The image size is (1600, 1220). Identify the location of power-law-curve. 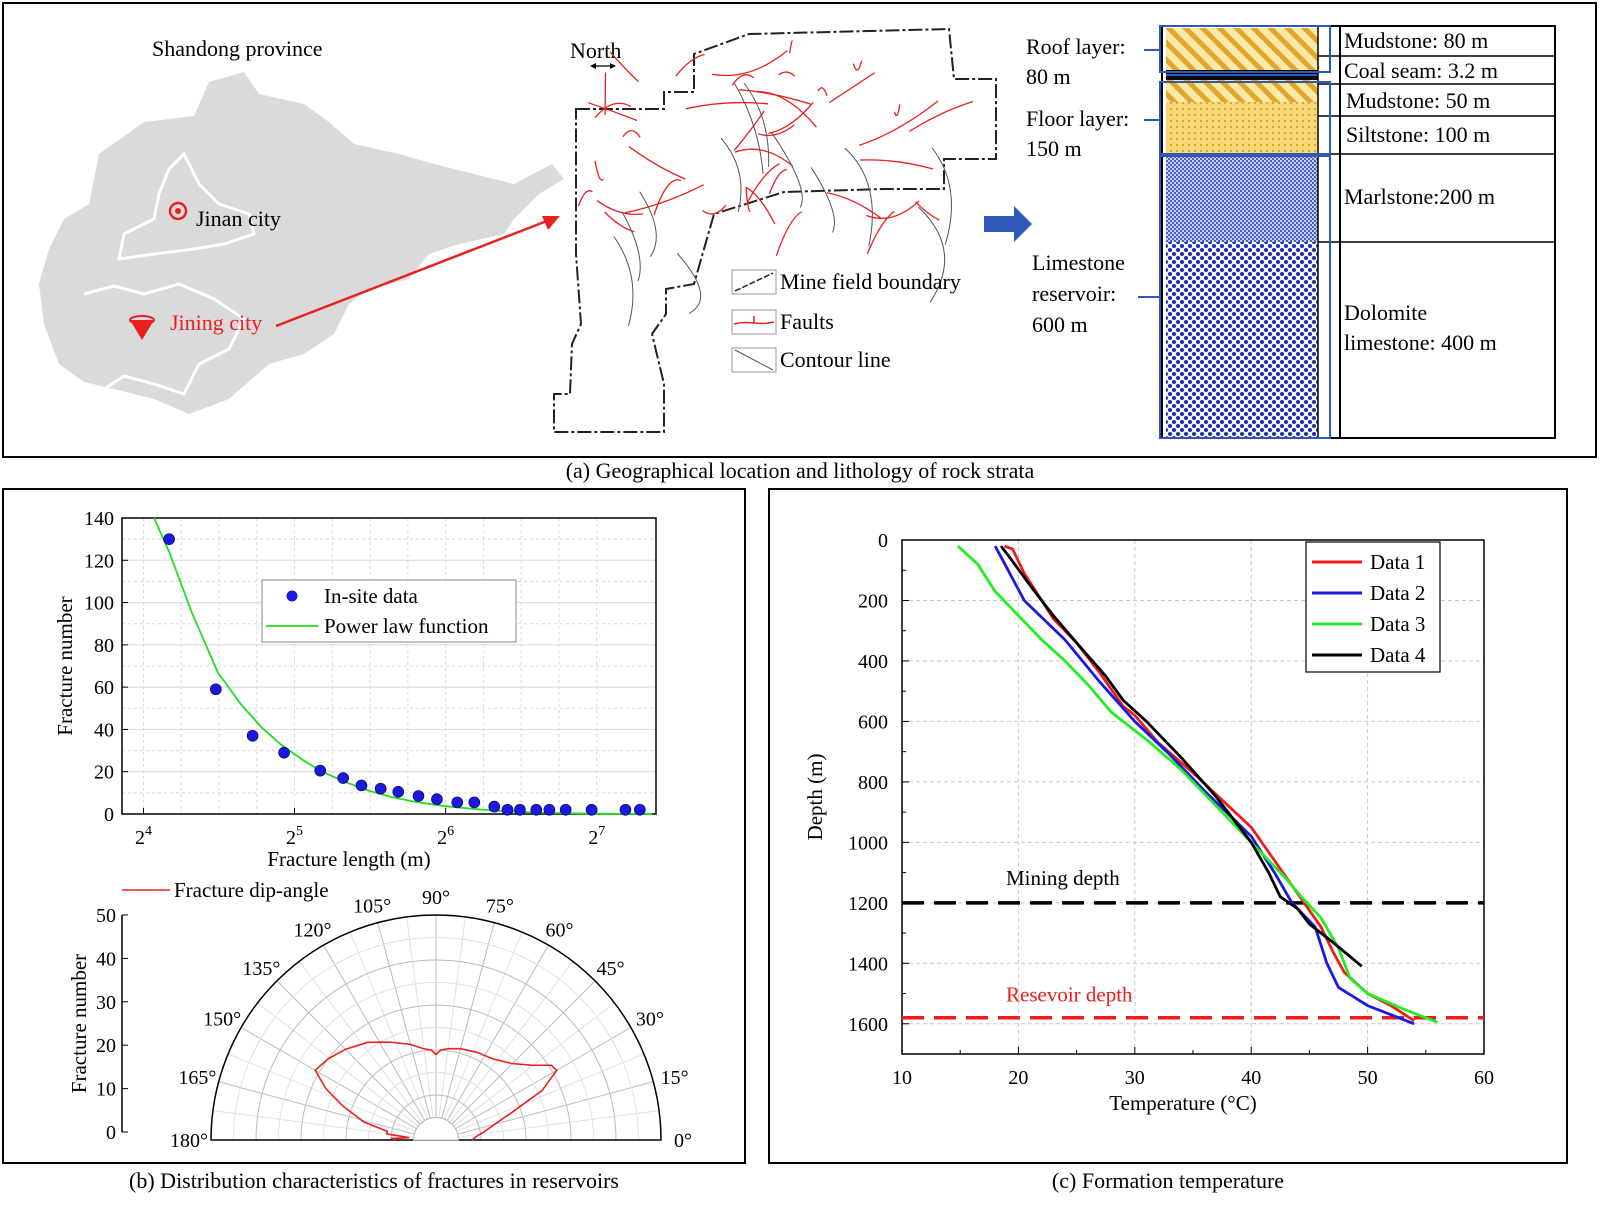
(403, 666).